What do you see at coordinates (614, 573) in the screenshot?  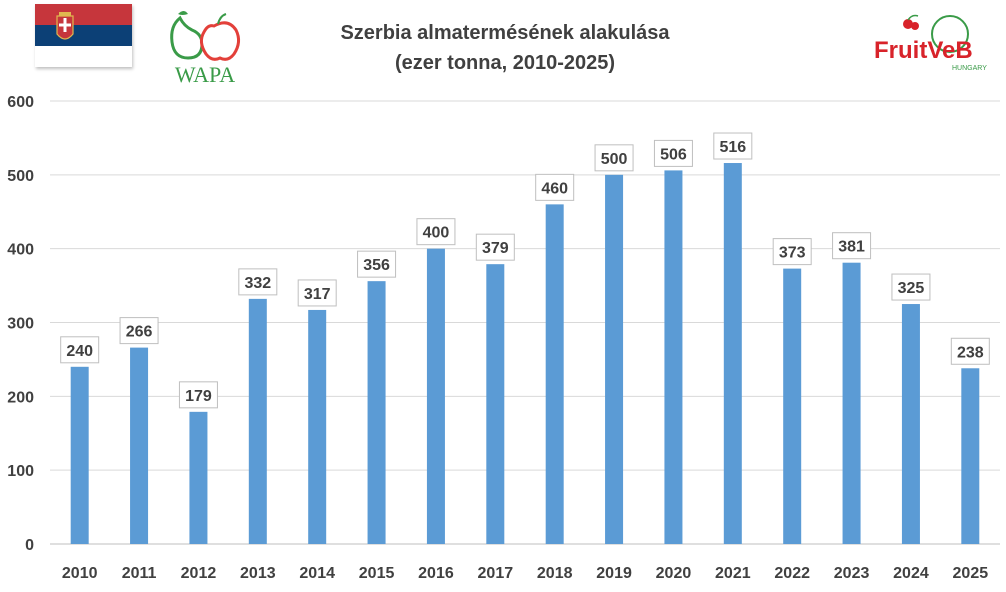 I see `x-tick-label: 2019` at bounding box center [614, 573].